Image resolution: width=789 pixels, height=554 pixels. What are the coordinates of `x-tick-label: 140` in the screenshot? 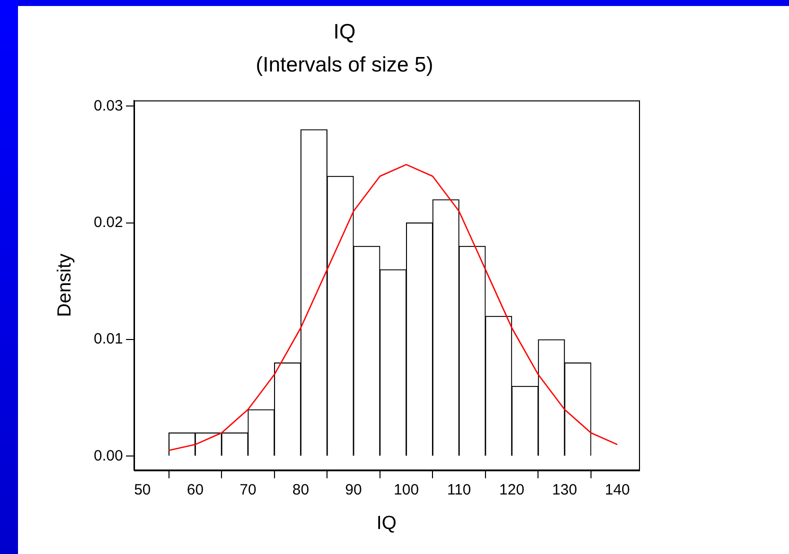 It's located at (617, 489).